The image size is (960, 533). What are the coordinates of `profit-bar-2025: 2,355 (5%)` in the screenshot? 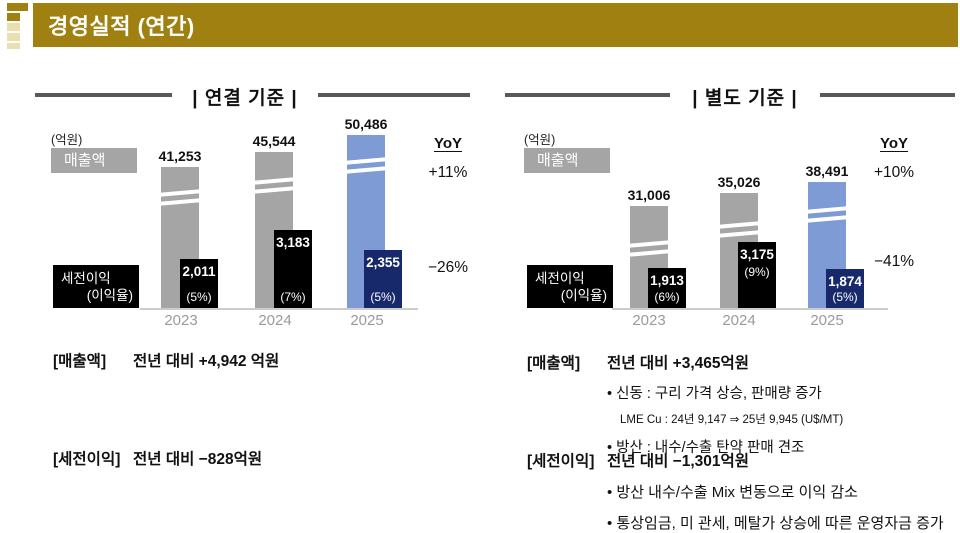 It's located at (383, 279).